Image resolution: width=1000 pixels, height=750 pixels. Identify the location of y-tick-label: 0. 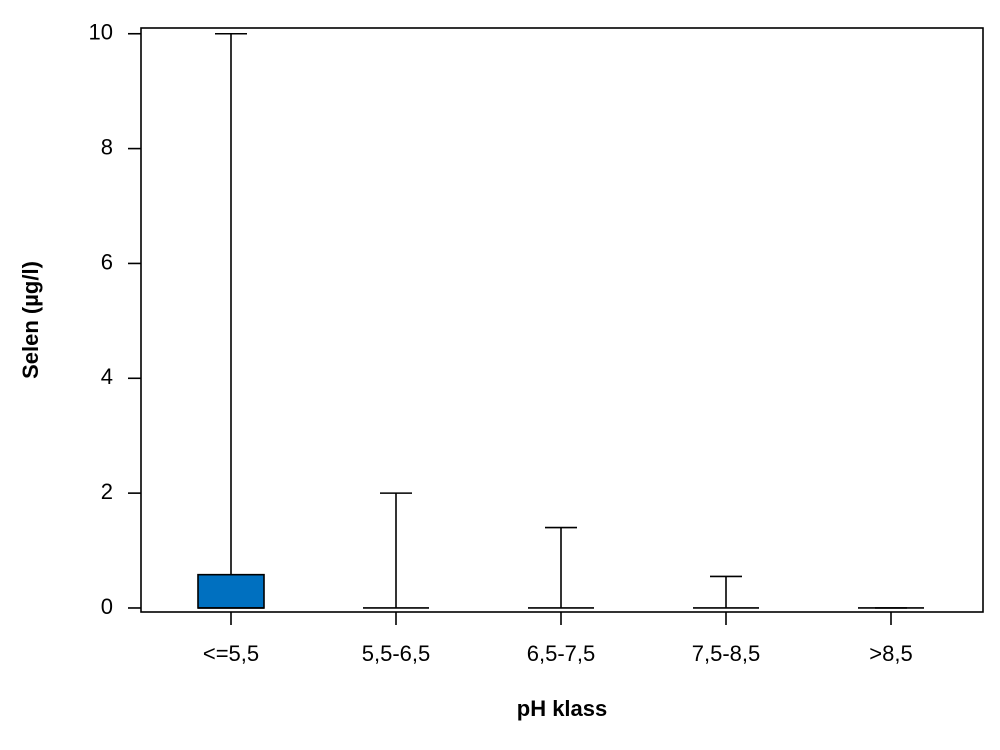
(107, 606).